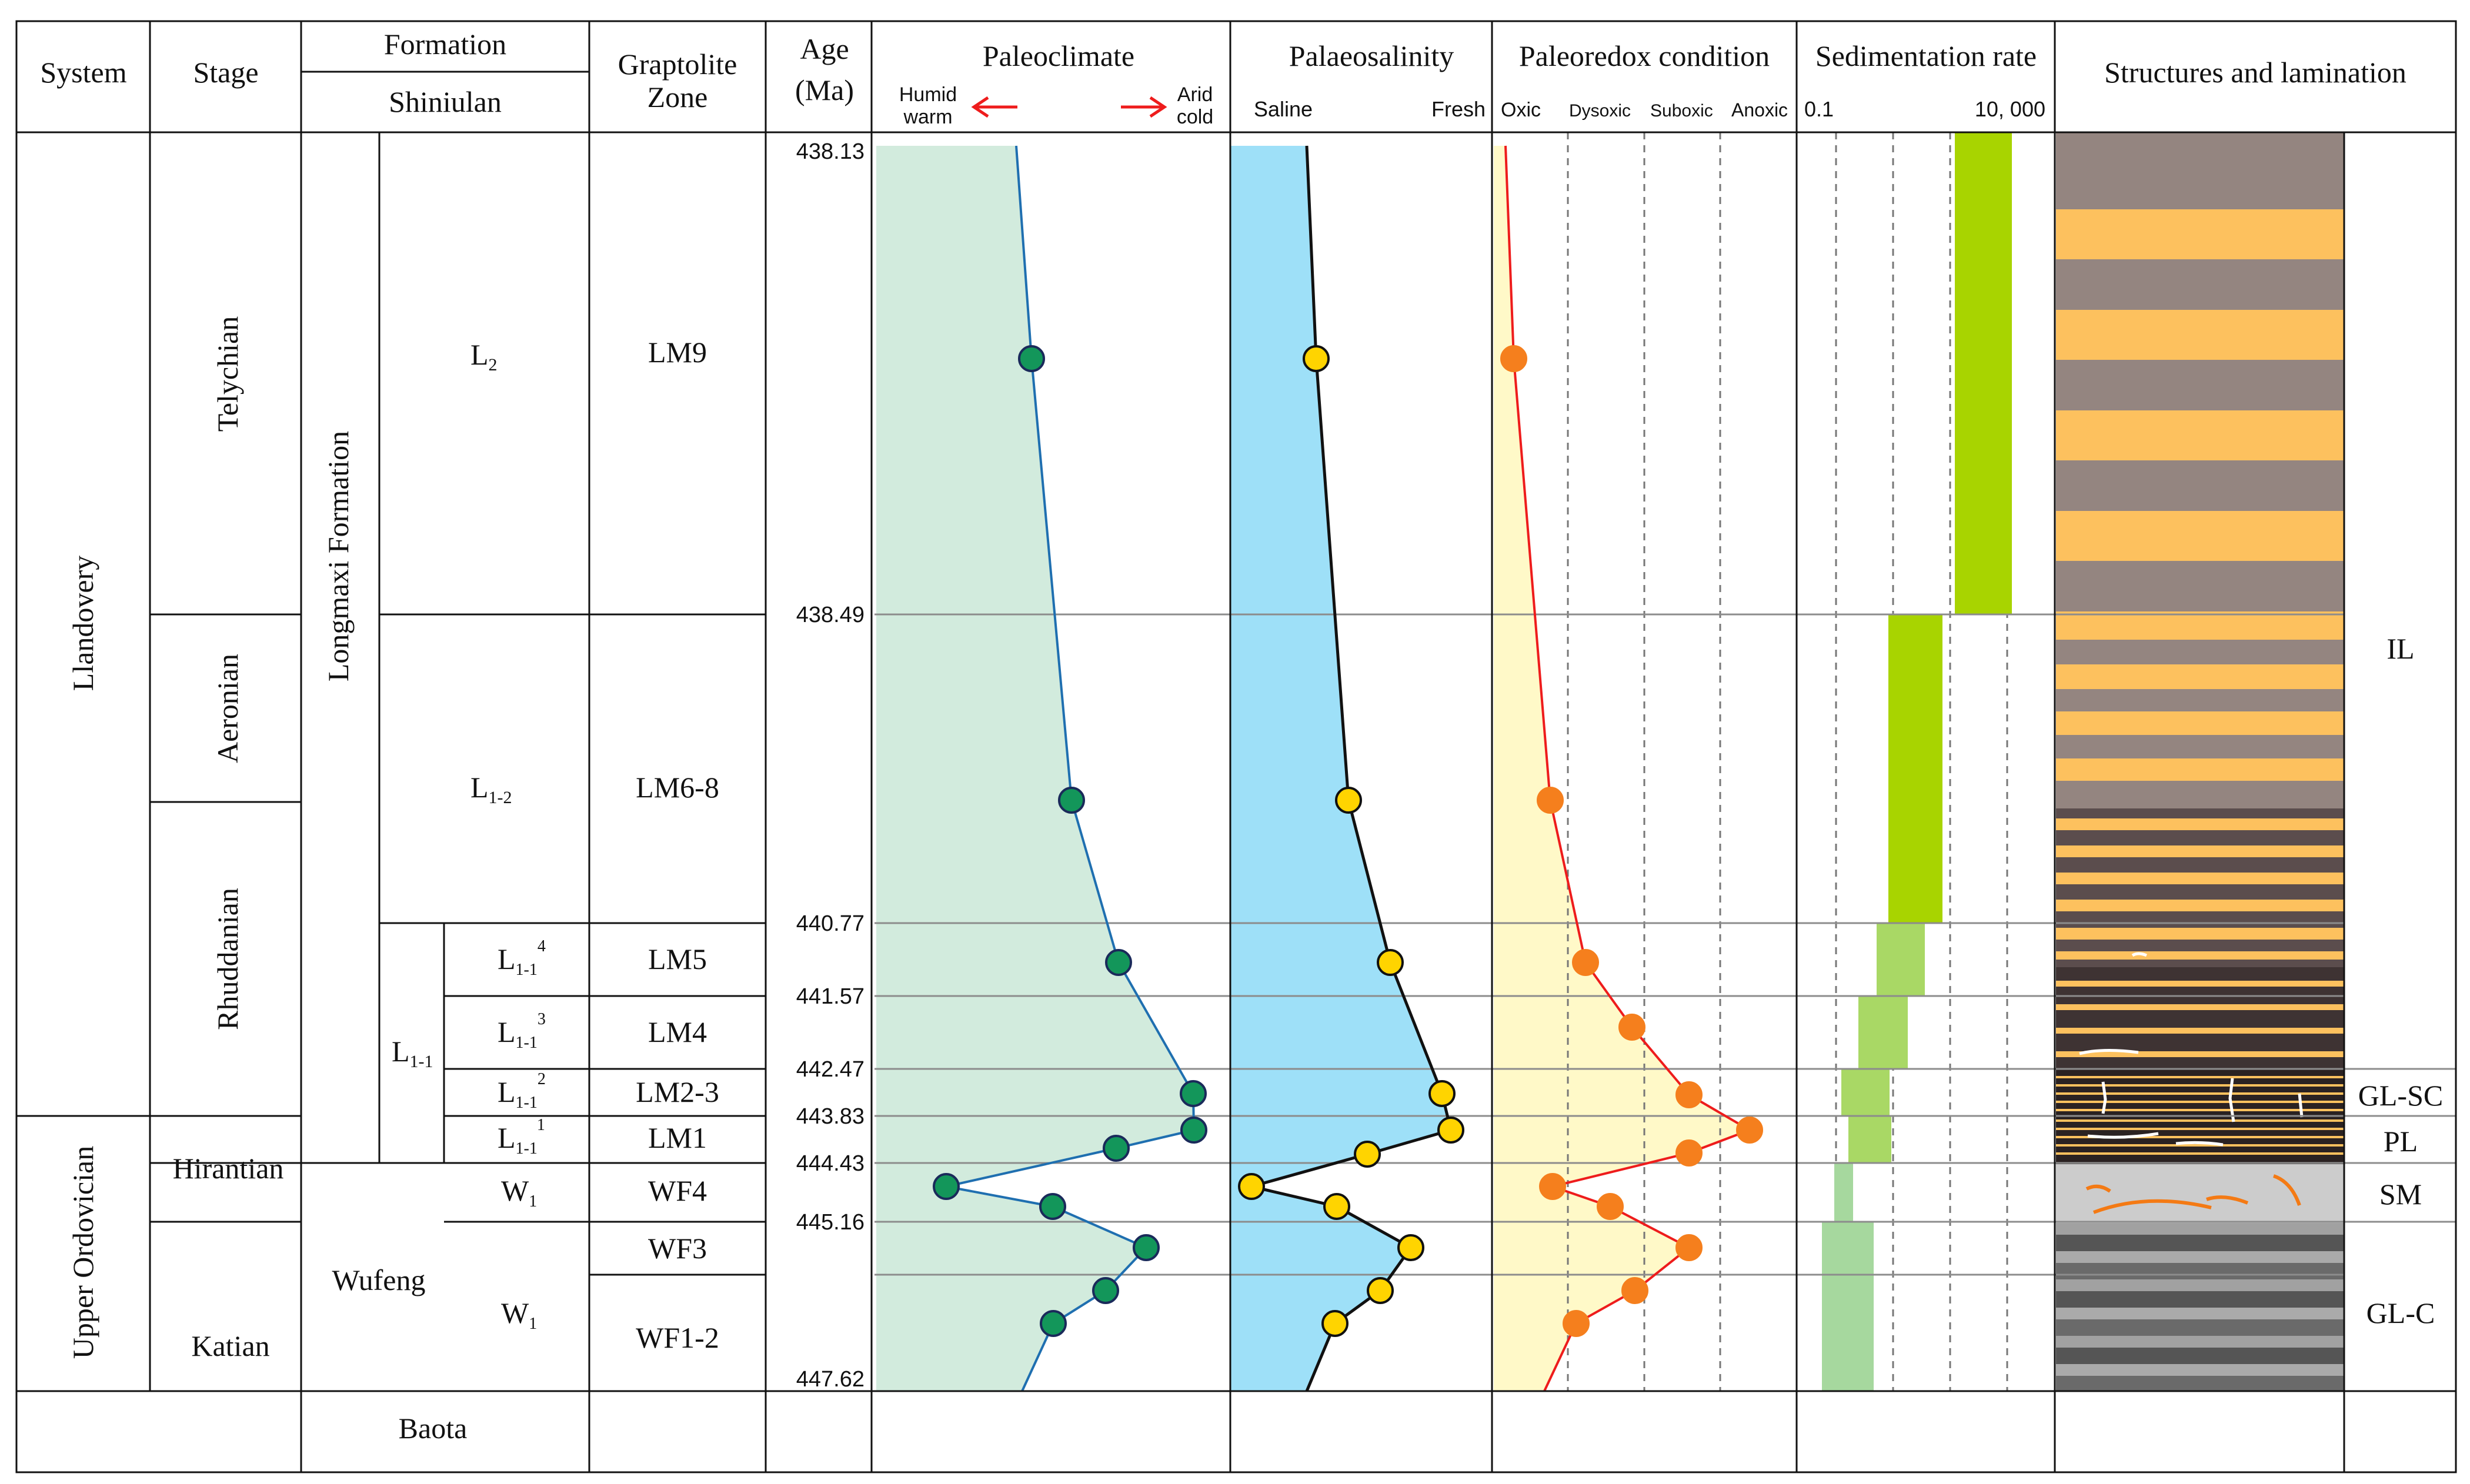 The width and height of the screenshot is (2470, 1484). I want to click on member-l2: L2, so click(484, 357).